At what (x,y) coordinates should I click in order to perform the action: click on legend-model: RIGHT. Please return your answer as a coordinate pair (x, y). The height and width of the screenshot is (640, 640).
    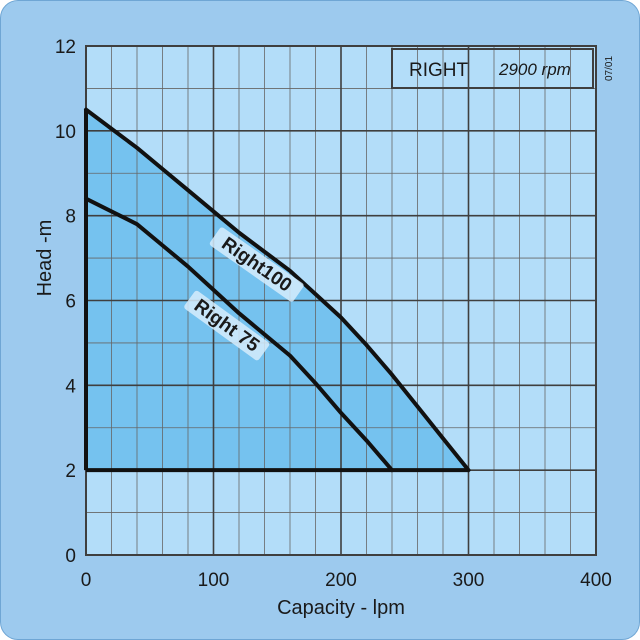
    Looking at the image, I should click on (439, 70).